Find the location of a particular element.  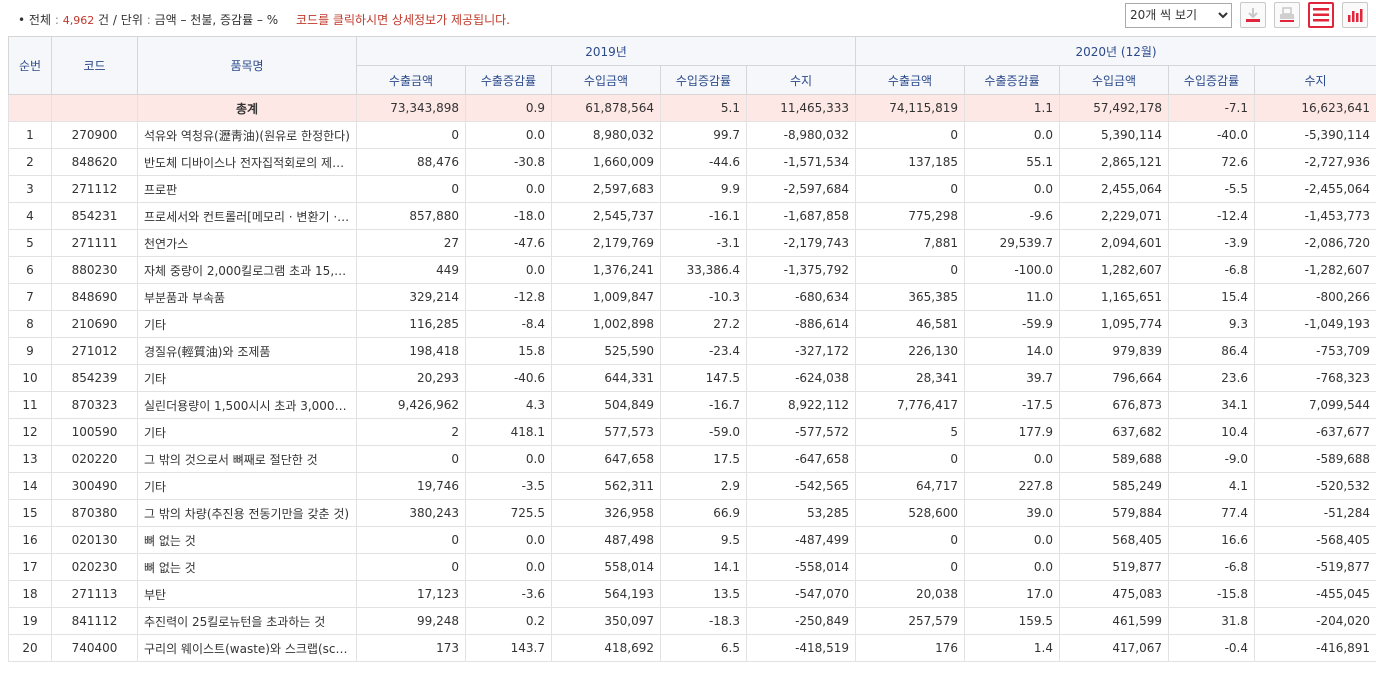

value-cell: 504,849 is located at coordinates (606, 405).